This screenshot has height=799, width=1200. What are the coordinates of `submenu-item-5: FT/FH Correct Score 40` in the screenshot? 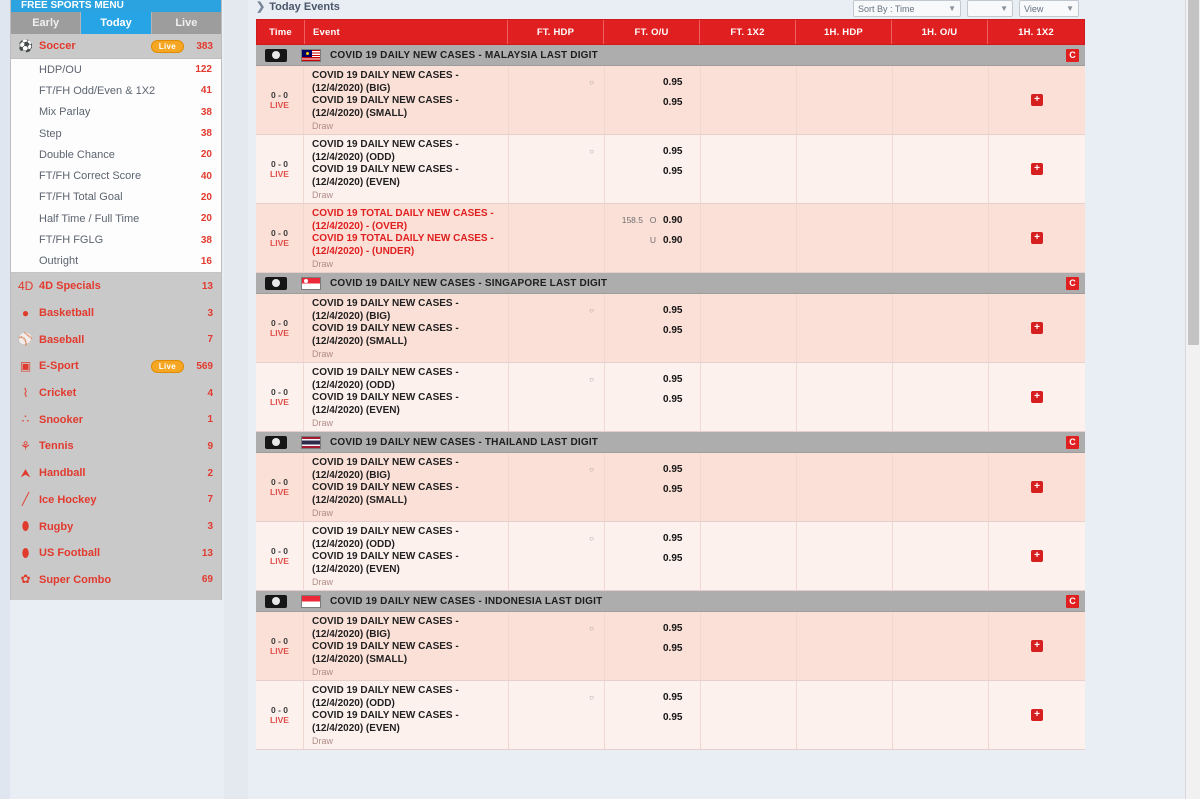 It's located at (116, 175).